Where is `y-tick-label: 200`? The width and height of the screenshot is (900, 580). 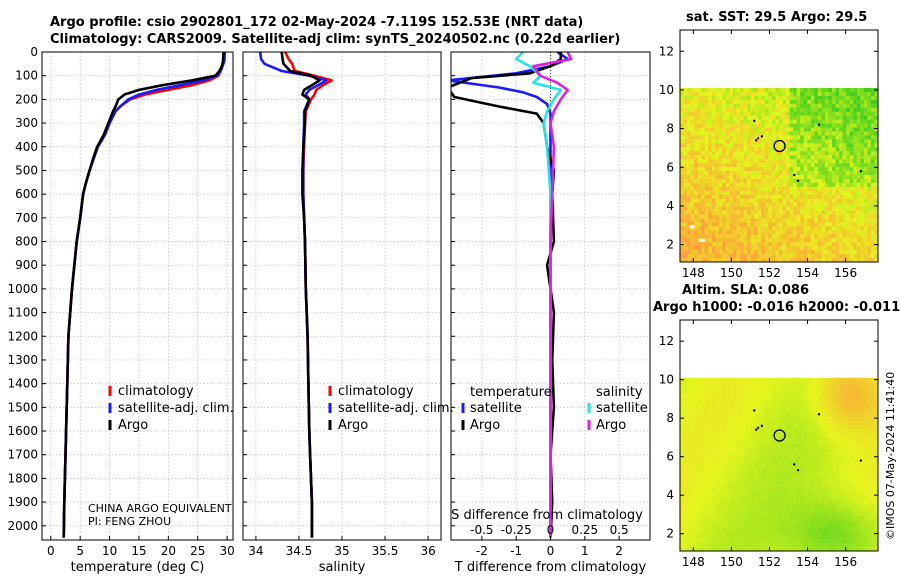 y-tick-label: 200 is located at coordinates (26, 99).